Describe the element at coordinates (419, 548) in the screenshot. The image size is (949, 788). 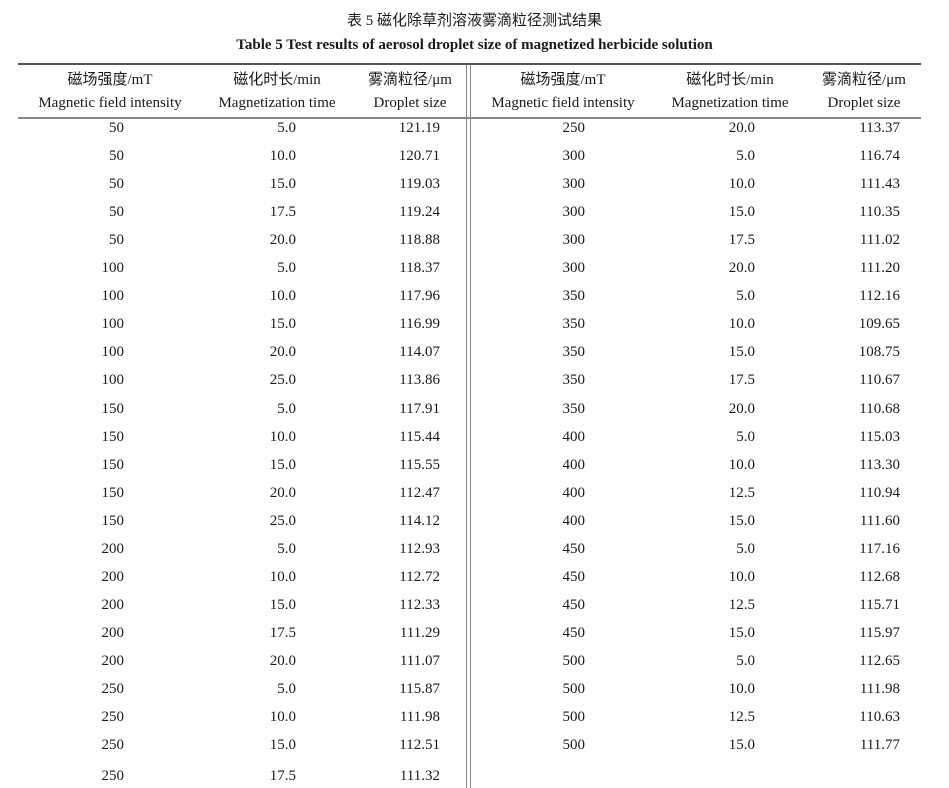
I see `cell-droplet-size: 112.93` at that location.